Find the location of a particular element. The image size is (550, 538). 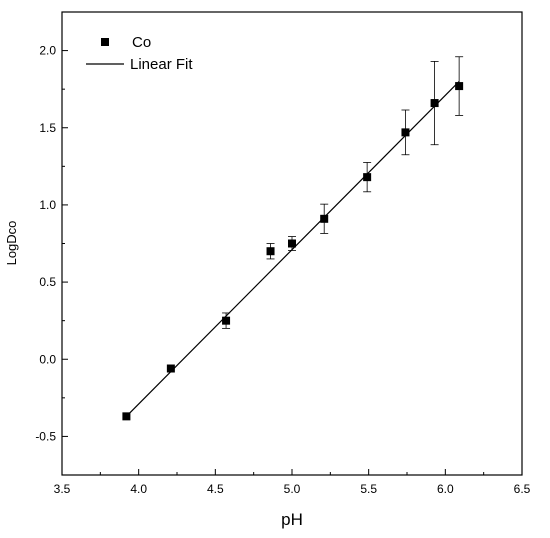

y-tick-label-3: 1.0 is located at coordinates (47, 205).